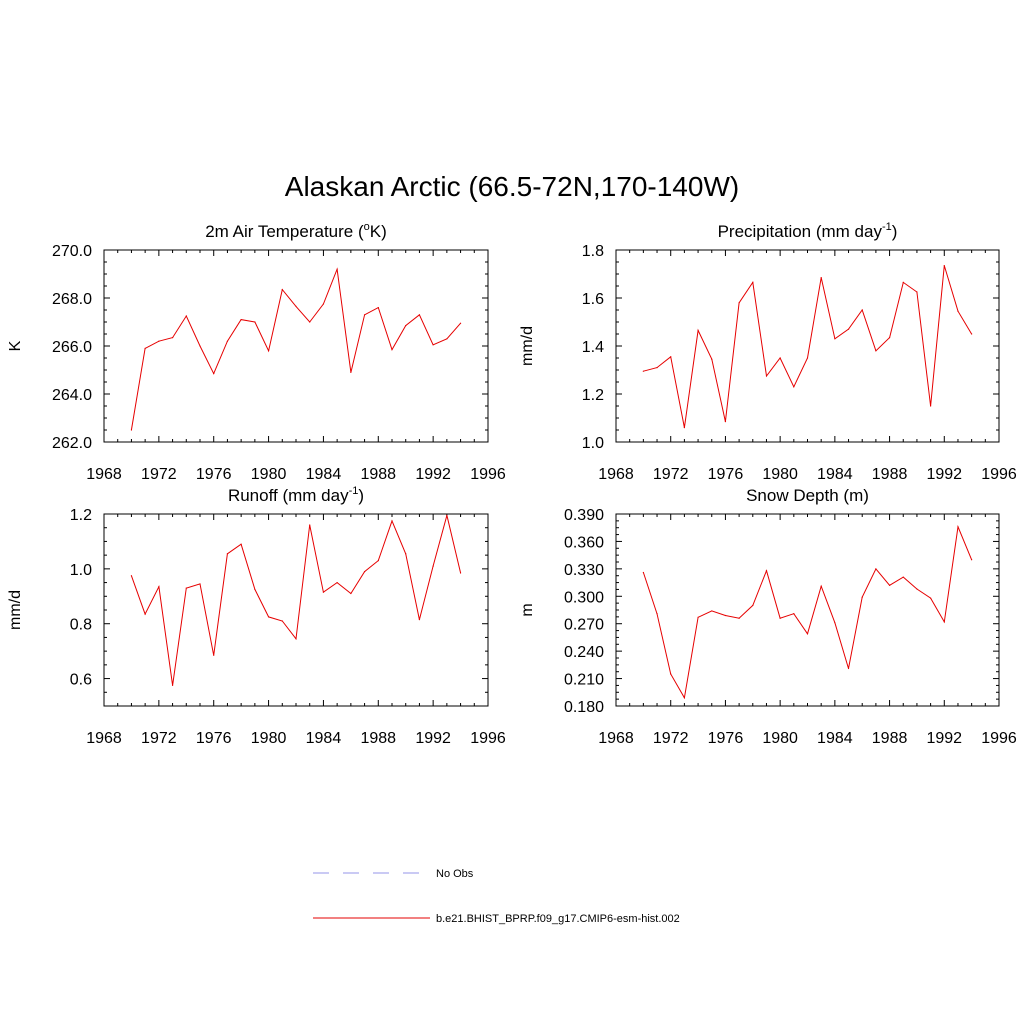 This screenshot has height=1024, width=1024. What do you see at coordinates (835, 738) in the screenshot?
I see `snow-depth-x-tick-label: 1984` at bounding box center [835, 738].